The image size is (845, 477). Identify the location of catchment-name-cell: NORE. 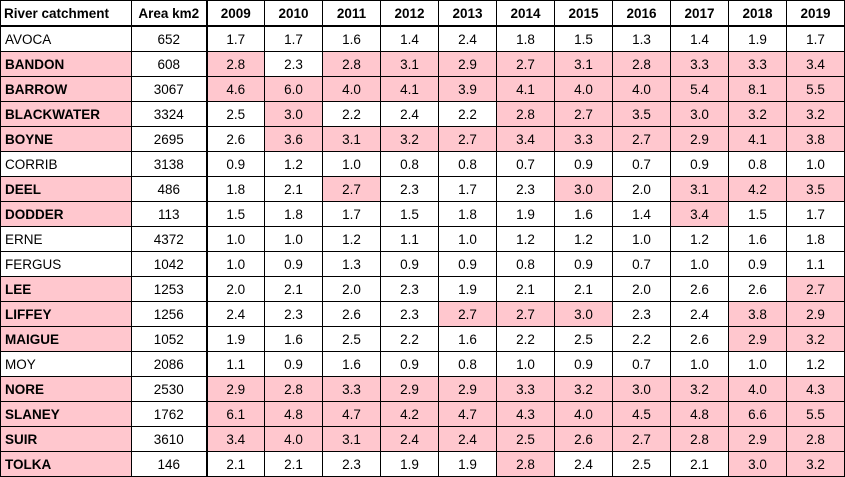
(66, 389).